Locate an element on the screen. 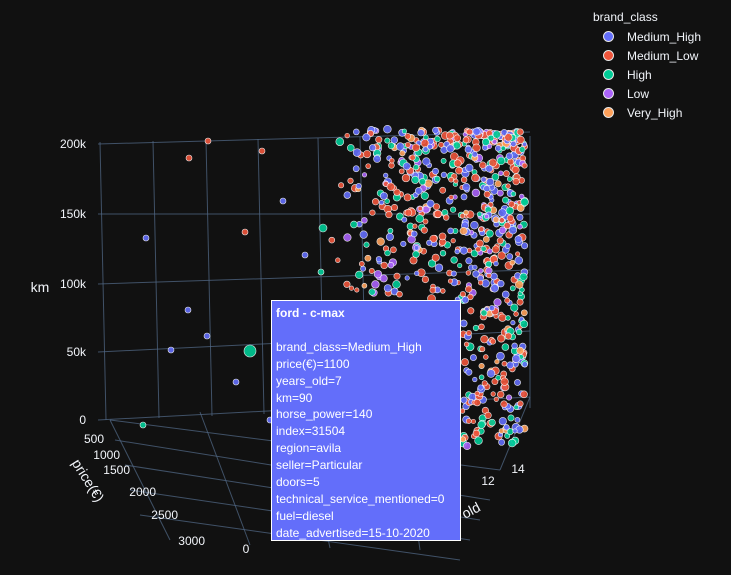 Image resolution: width=731 pixels, height=575 pixels. legend-item-medium-low: Medium_Low is located at coordinates (661, 55).